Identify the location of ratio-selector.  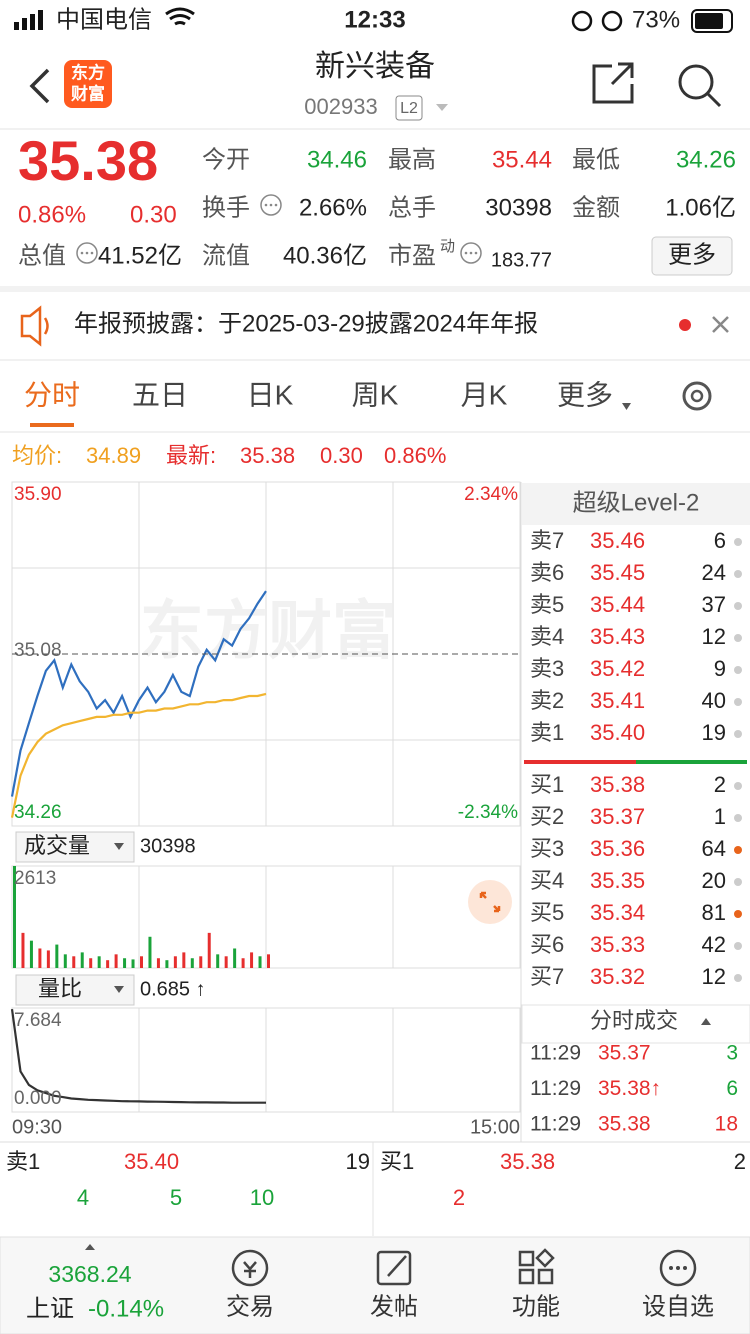
(75, 990).